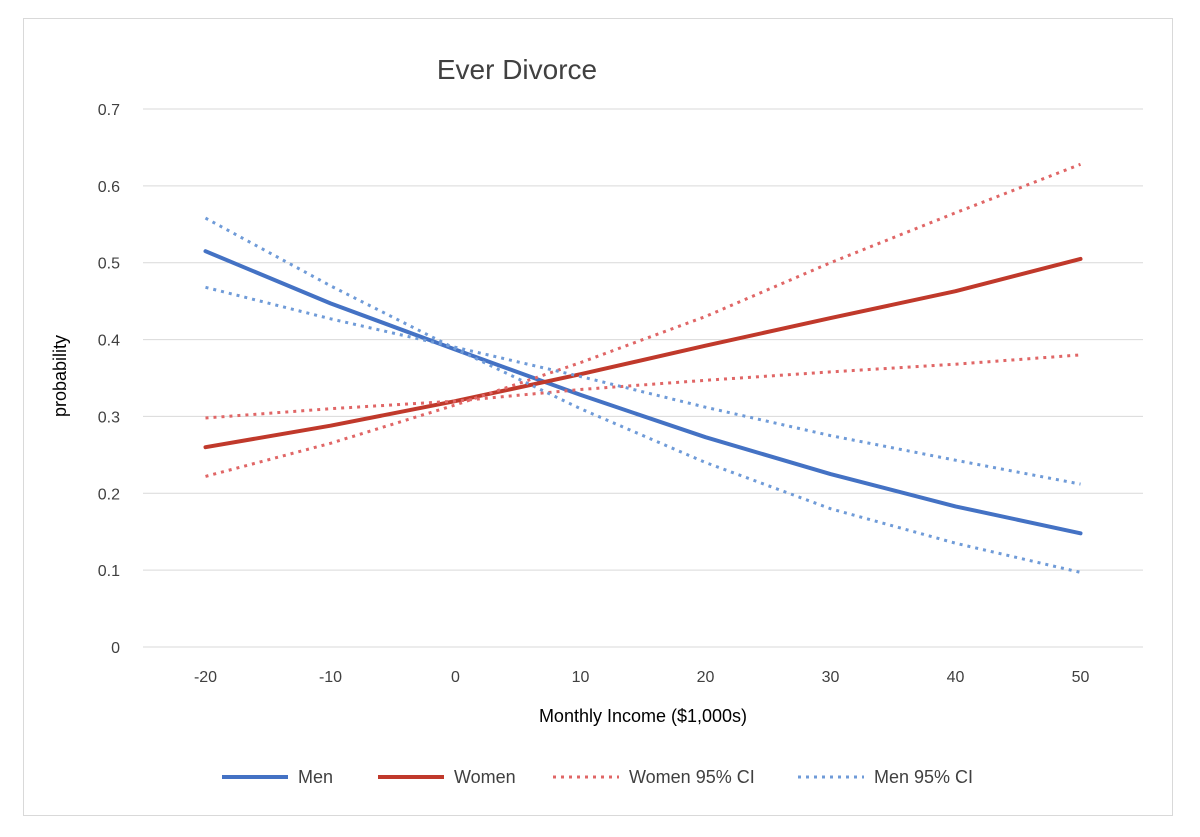 Image resolution: width=1200 pixels, height=837 pixels. What do you see at coordinates (109, 571) in the screenshot?
I see `y-tick-label: 0.1` at bounding box center [109, 571].